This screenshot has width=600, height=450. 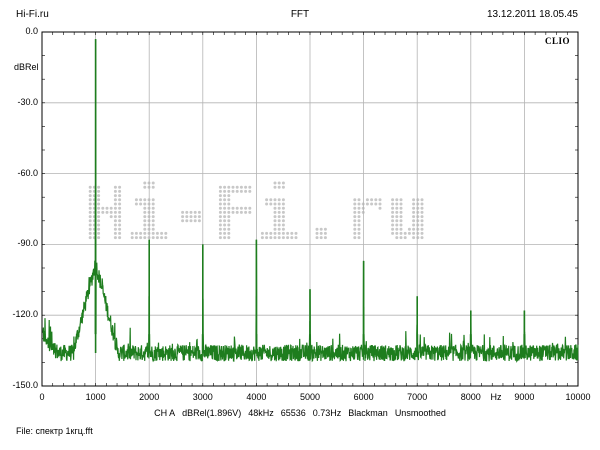 I want to click on y-tick-label: -120.0, so click(x=25, y=314).